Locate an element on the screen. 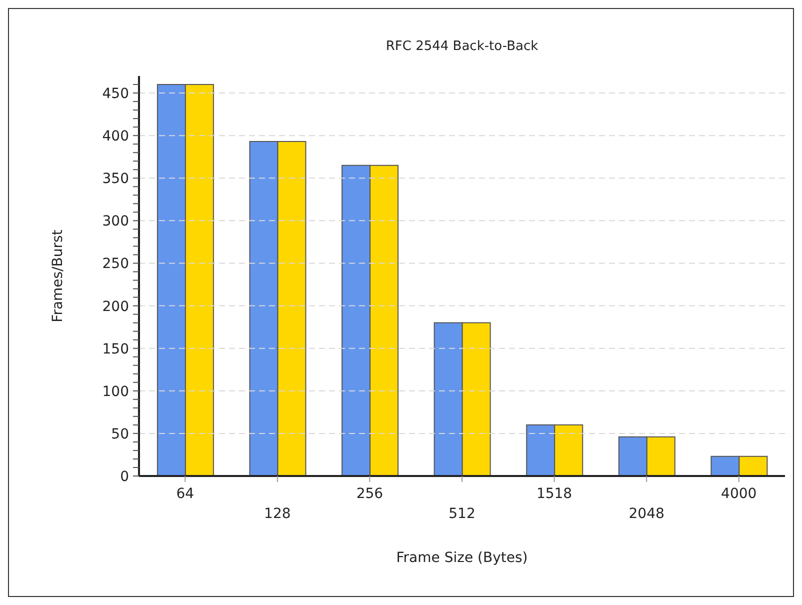 The width and height of the screenshot is (802, 605). y-tick-label: 350 is located at coordinates (115, 179).